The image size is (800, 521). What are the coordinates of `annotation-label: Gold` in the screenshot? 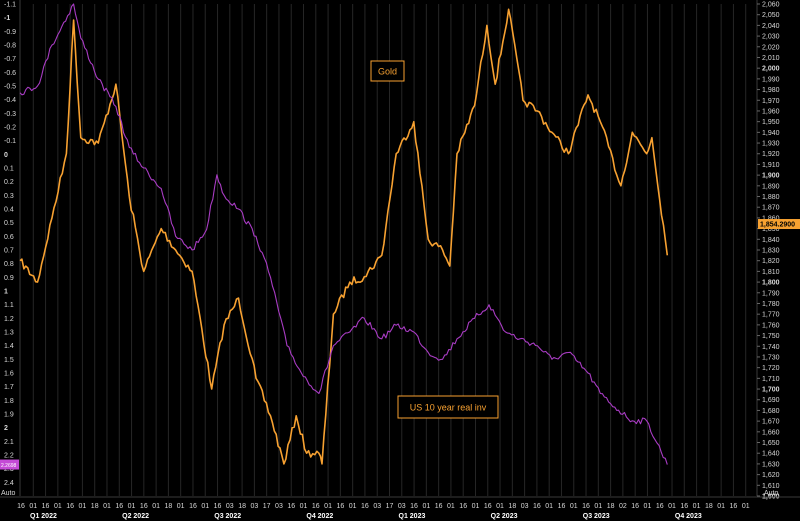 It's located at (387, 72).